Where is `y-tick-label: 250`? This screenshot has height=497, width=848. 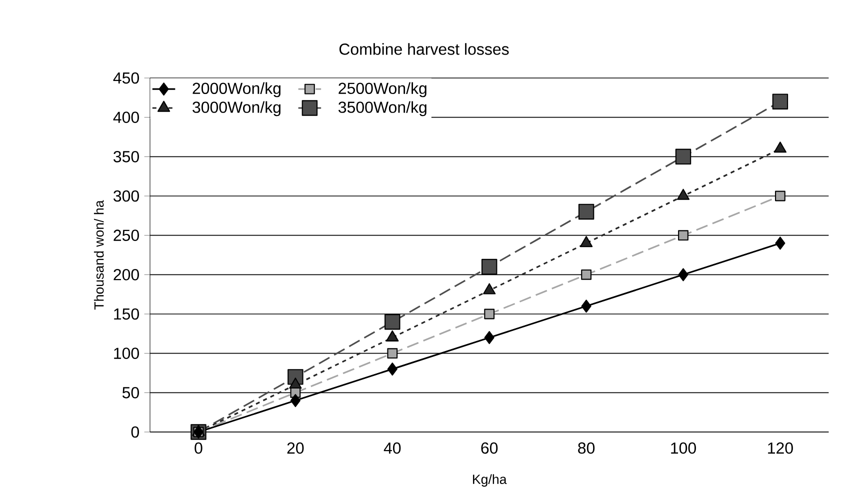 y-tick-label: 250 is located at coordinates (126, 235).